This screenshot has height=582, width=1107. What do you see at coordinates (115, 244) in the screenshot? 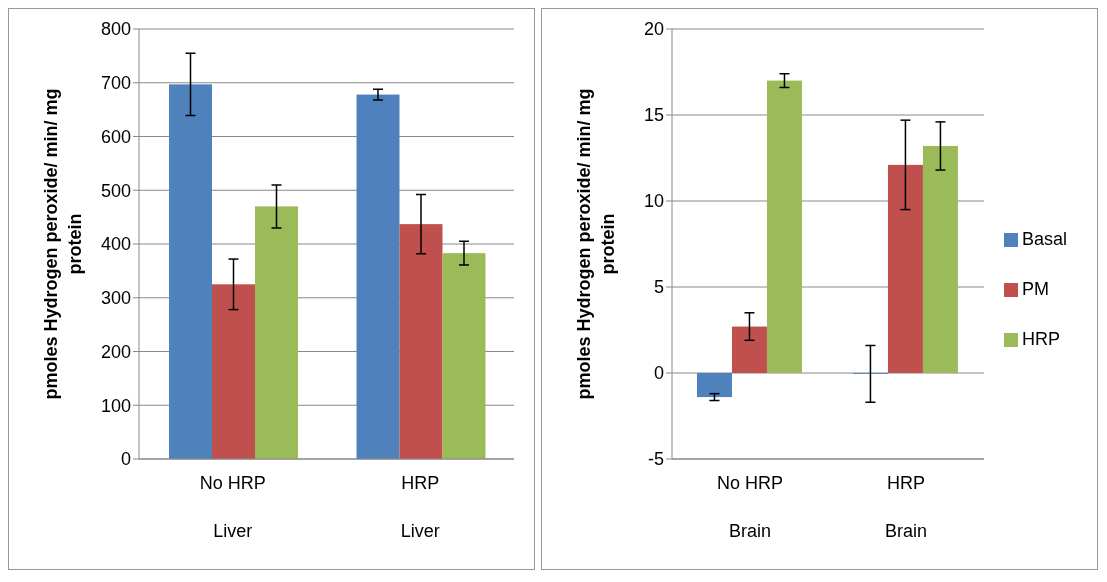
I see `y-tick-label: 400` at bounding box center [115, 244].